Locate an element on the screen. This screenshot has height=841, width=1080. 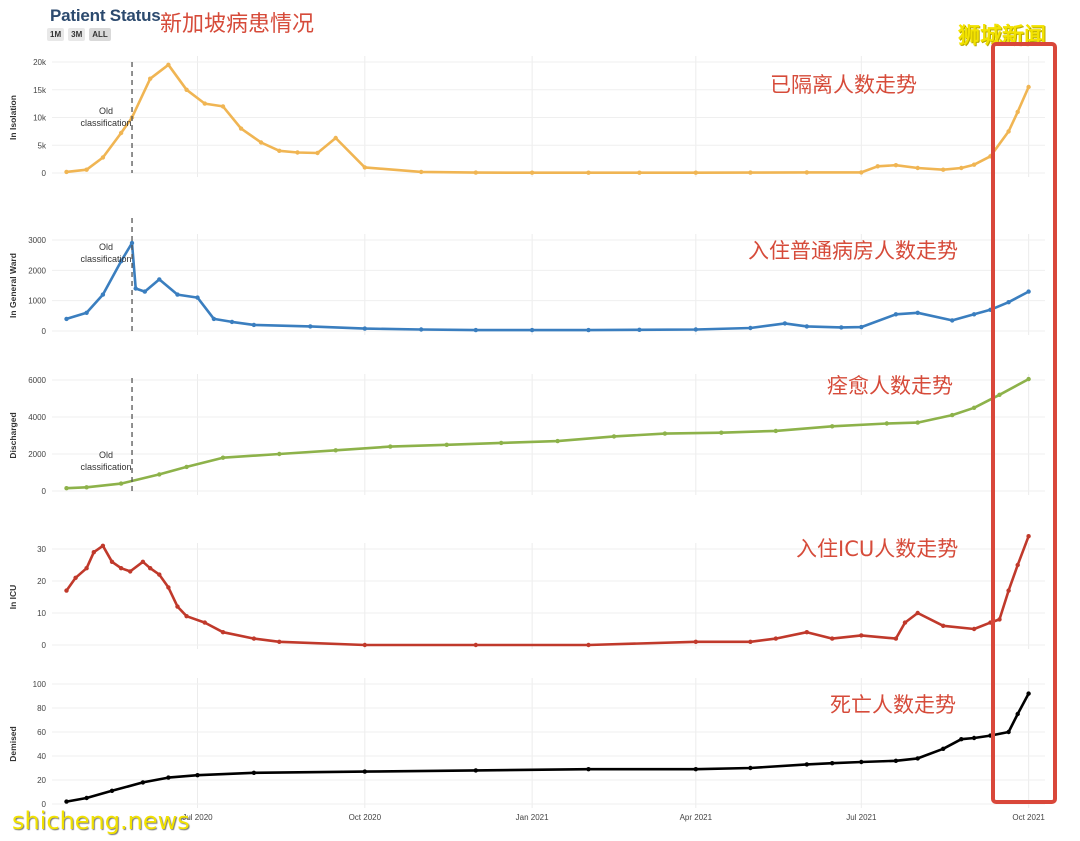
watermark: shicheng.news is located at coordinates (101, 821).